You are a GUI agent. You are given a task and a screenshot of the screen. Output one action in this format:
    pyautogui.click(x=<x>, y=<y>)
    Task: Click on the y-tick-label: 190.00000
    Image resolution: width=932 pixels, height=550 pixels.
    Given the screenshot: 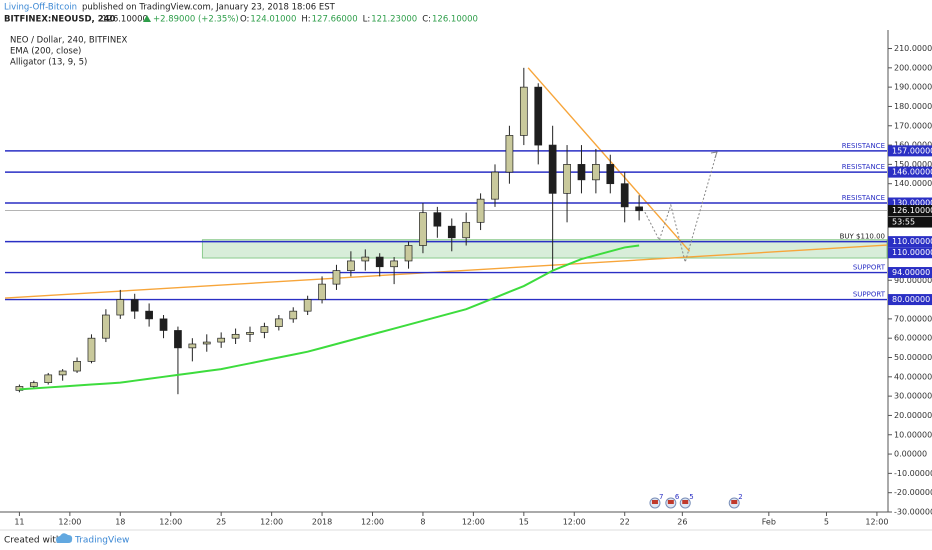 What is the action you would take?
    pyautogui.click(x=913, y=87)
    